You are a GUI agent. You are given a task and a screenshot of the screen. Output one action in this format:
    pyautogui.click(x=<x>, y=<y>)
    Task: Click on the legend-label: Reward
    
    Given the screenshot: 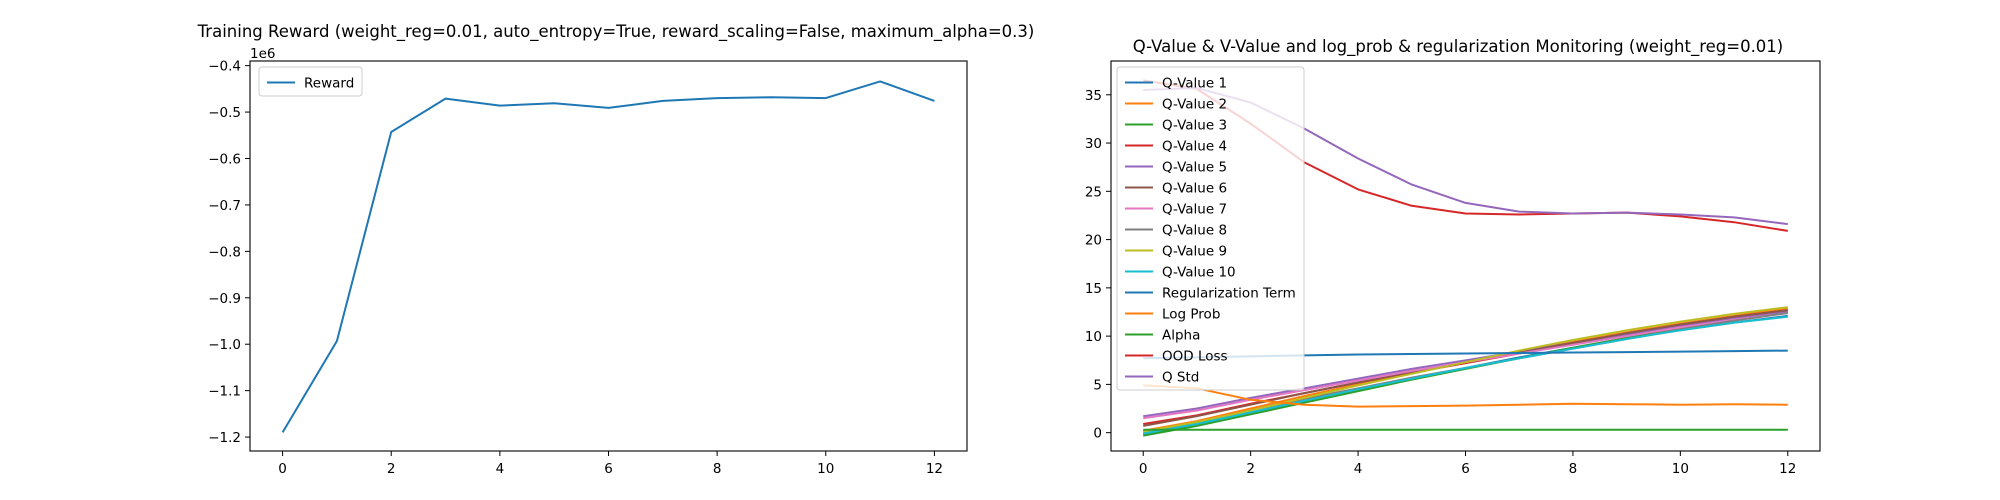 What is the action you would take?
    pyautogui.click(x=329, y=84)
    